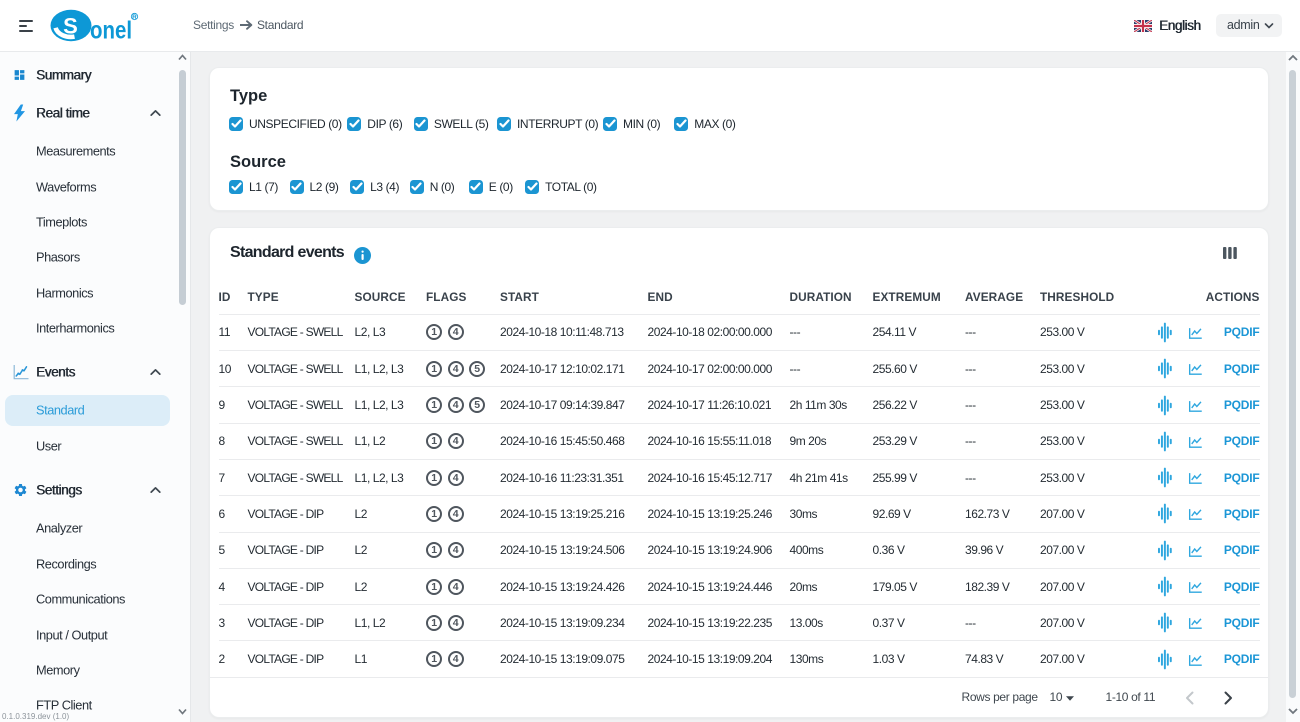 The width and height of the screenshot is (1300, 722). What do you see at coordinates (134, 17) in the screenshot?
I see `svg-text: R` at bounding box center [134, 17].